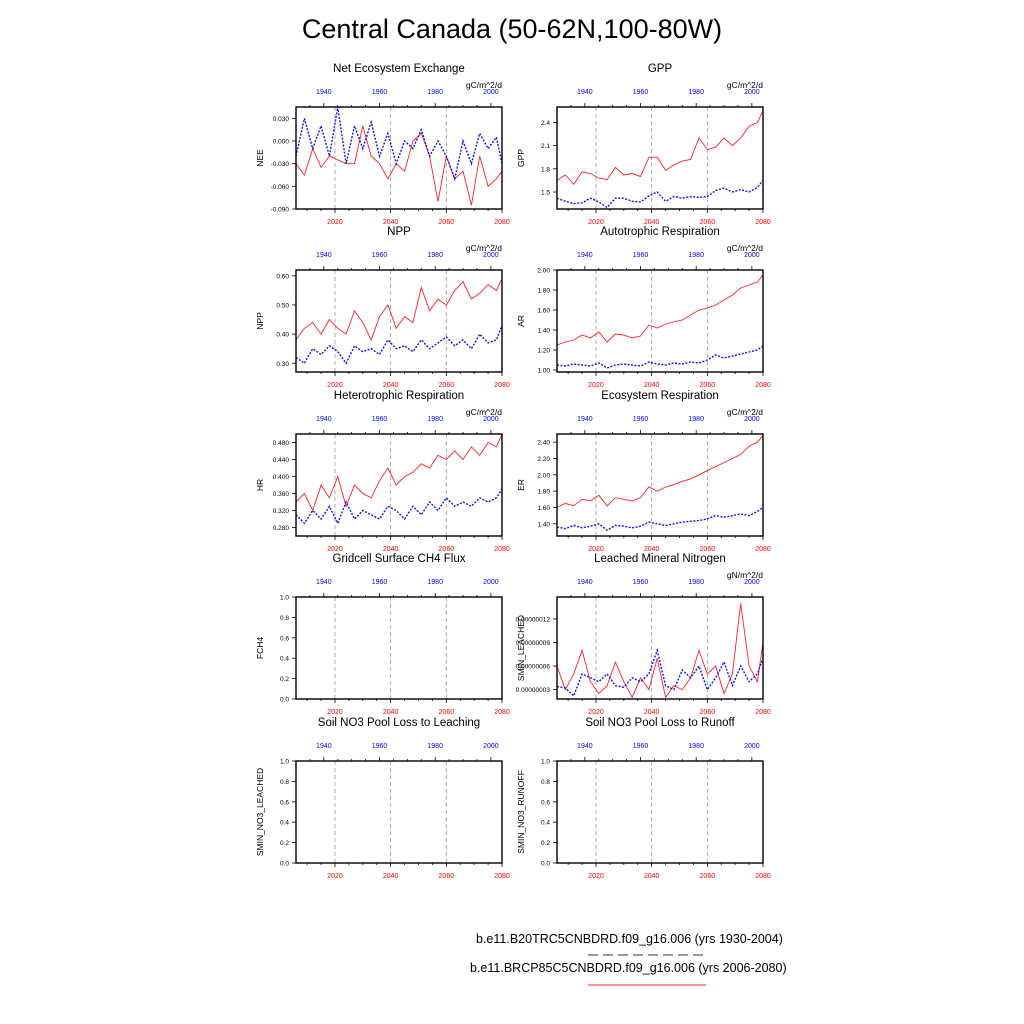 Image resolution: width=1024 pixels, height=1024 pixels. Describe the element at coordinates (260, 812) in the screenshot. I see `y-axis-label: SMIN_NO3_LEACHED` at that location.